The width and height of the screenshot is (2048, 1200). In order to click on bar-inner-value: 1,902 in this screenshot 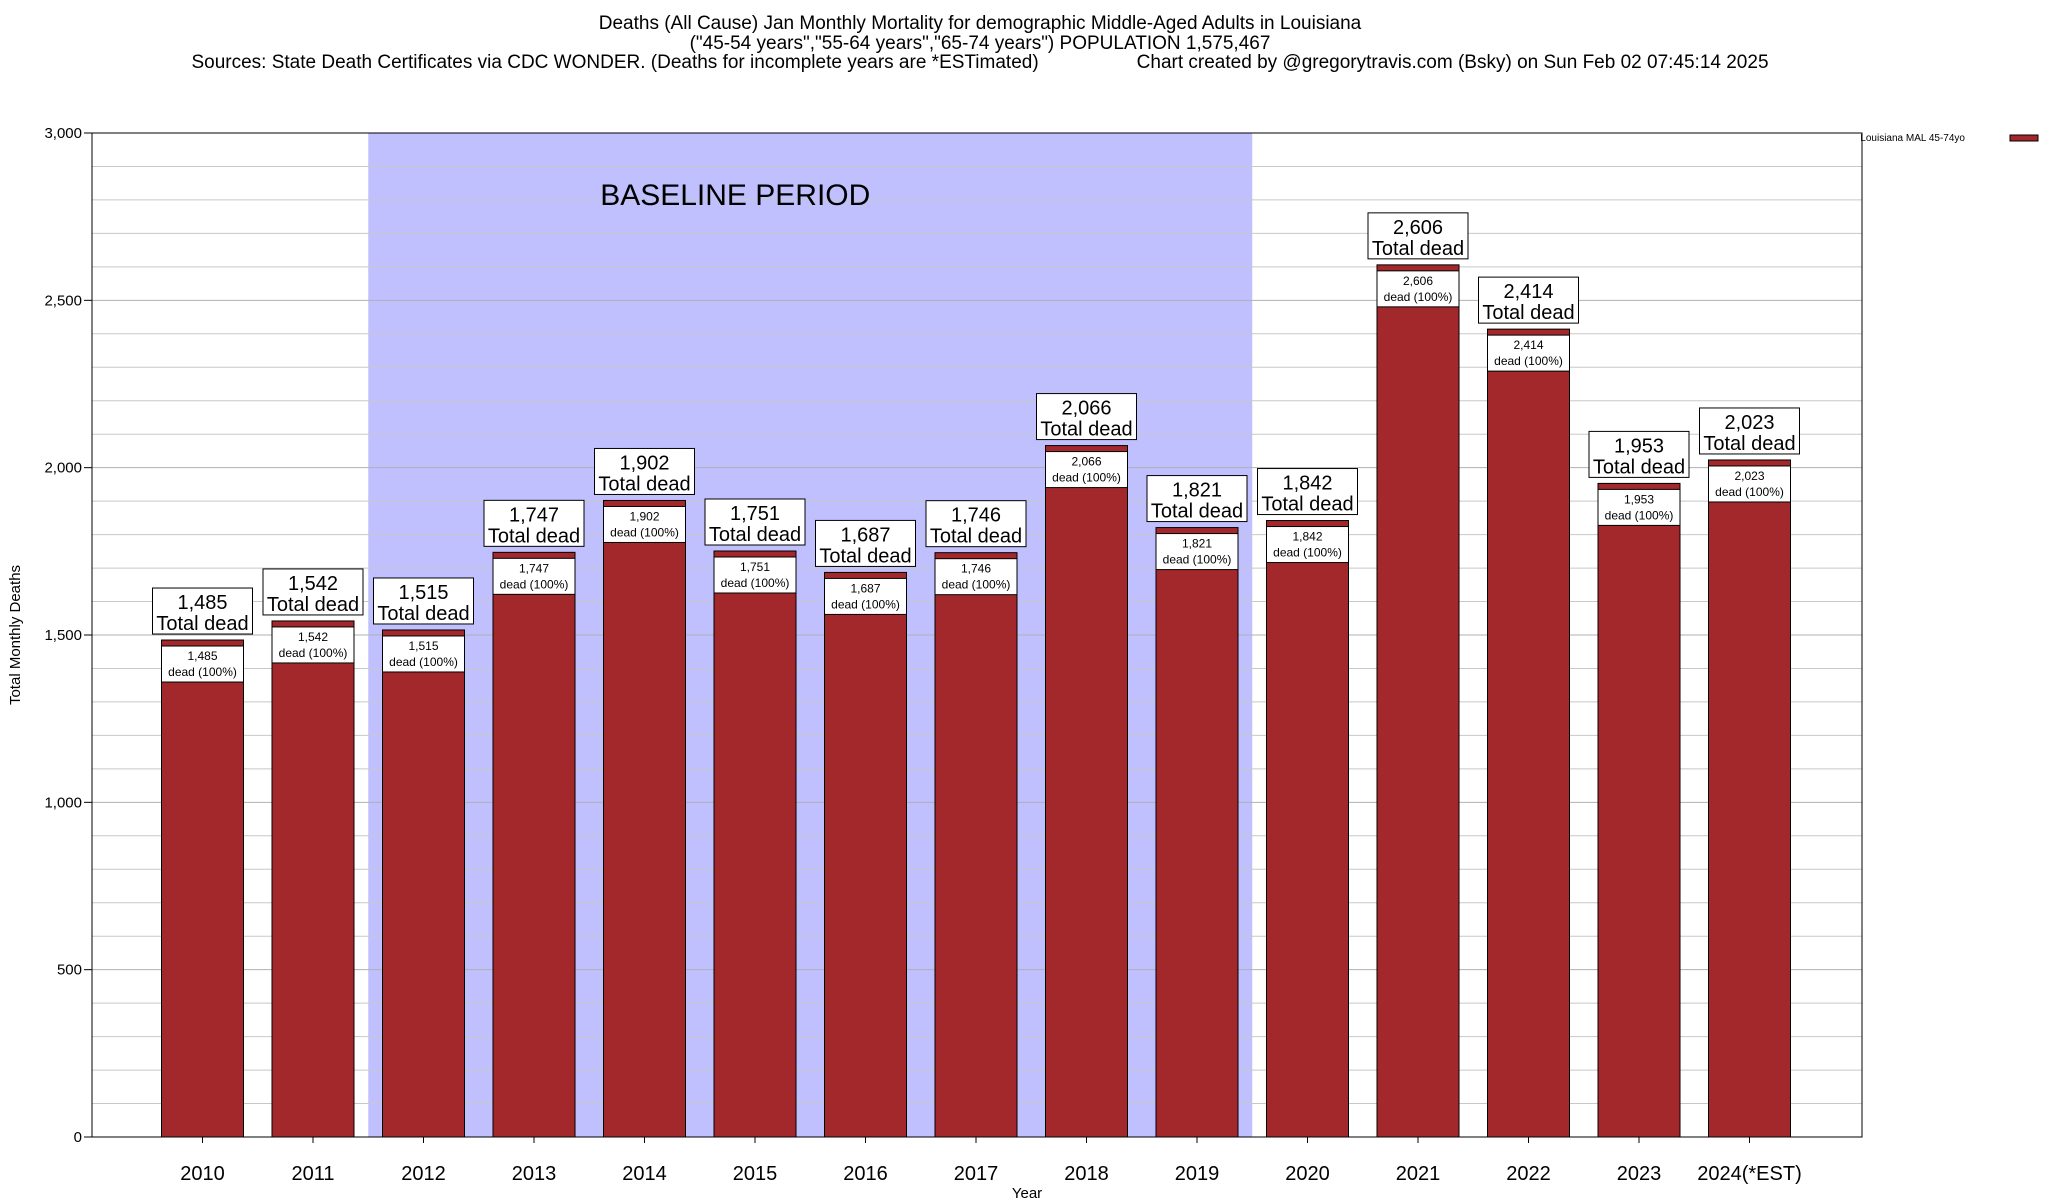, I will do `click(644, 516)`.